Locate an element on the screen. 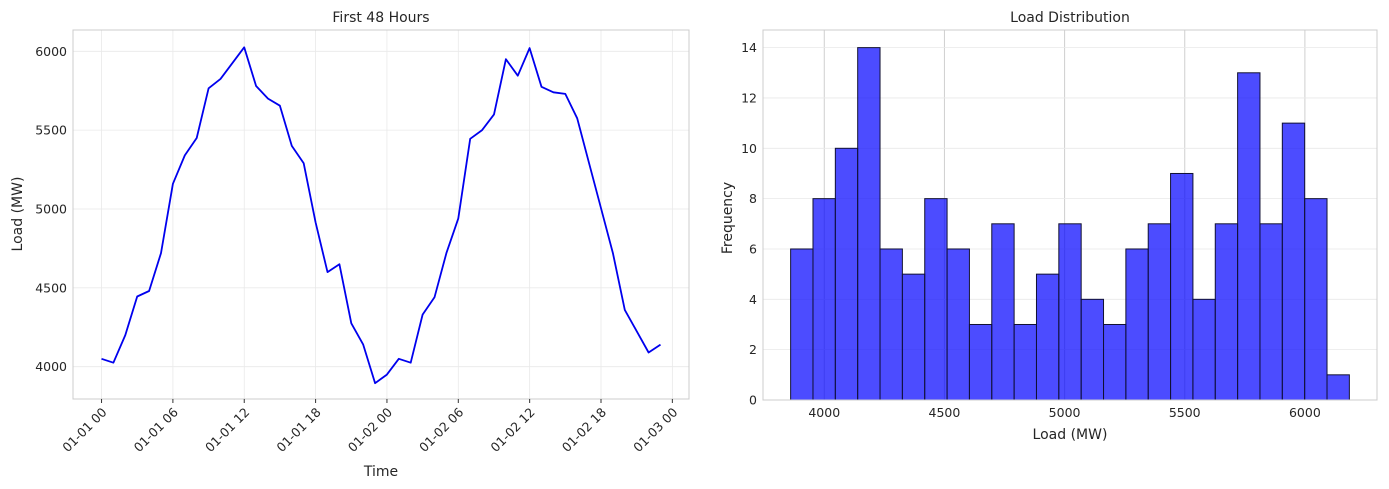  histogram-x-tick-label: 5000 is located at coordinates (1065, 412).